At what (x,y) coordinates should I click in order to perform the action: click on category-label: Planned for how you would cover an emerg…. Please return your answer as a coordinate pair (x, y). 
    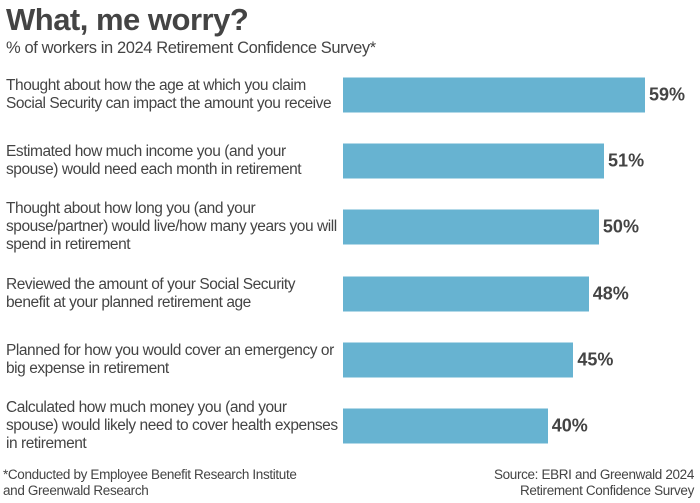
    Looking at the image, I should click on (170, 359).